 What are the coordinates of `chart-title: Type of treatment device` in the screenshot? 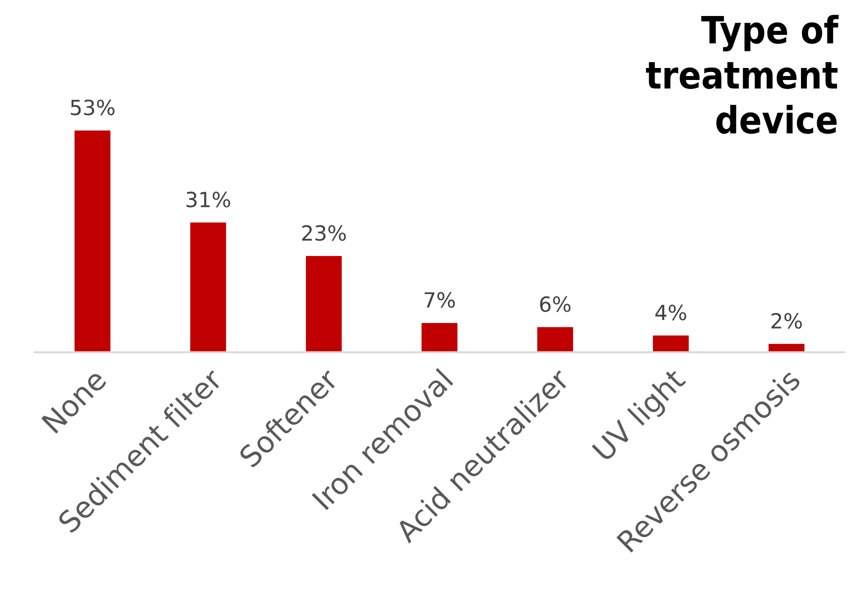 It's located at (742, 74).